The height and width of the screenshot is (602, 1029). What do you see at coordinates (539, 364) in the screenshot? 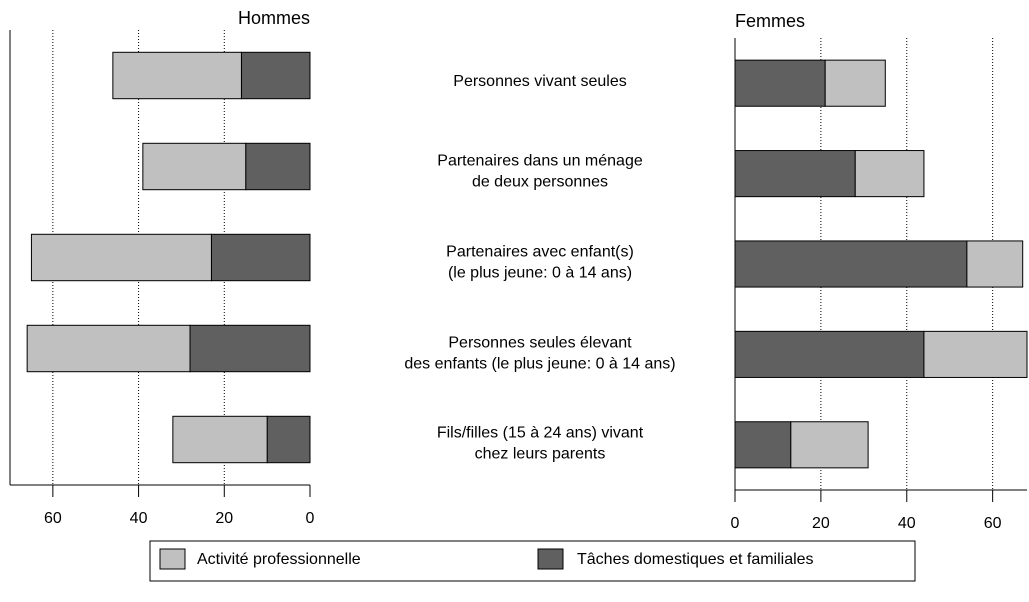
I see `category-label: des enfants (le plus jeune: 0 à 14 ans)` at bounding box center [539, 364].